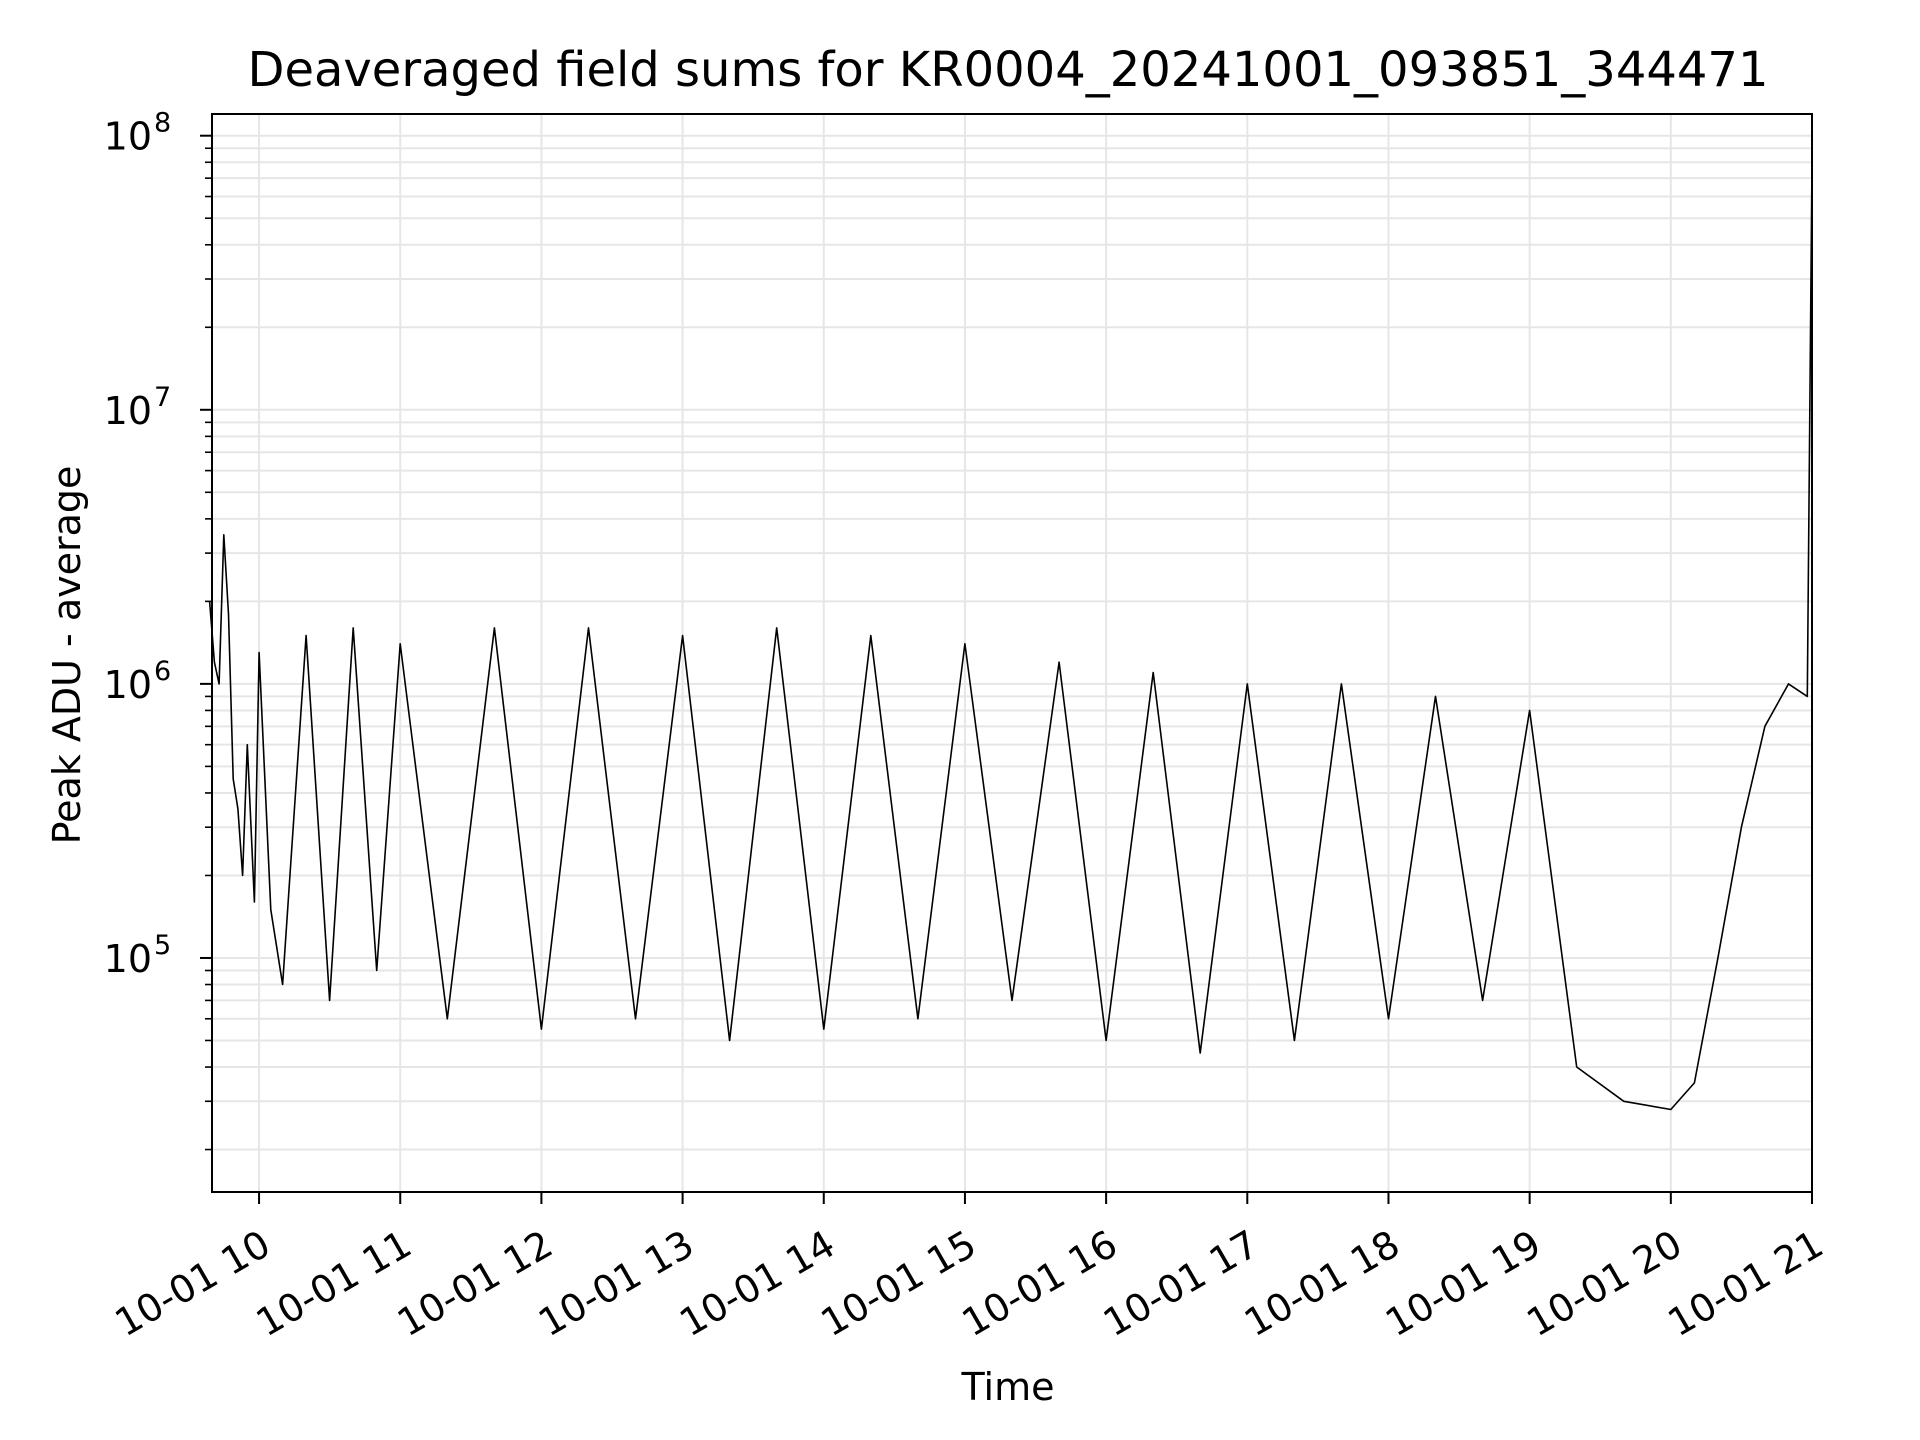  I want to click on y-tick-exponent: 8, so click(162, 123).